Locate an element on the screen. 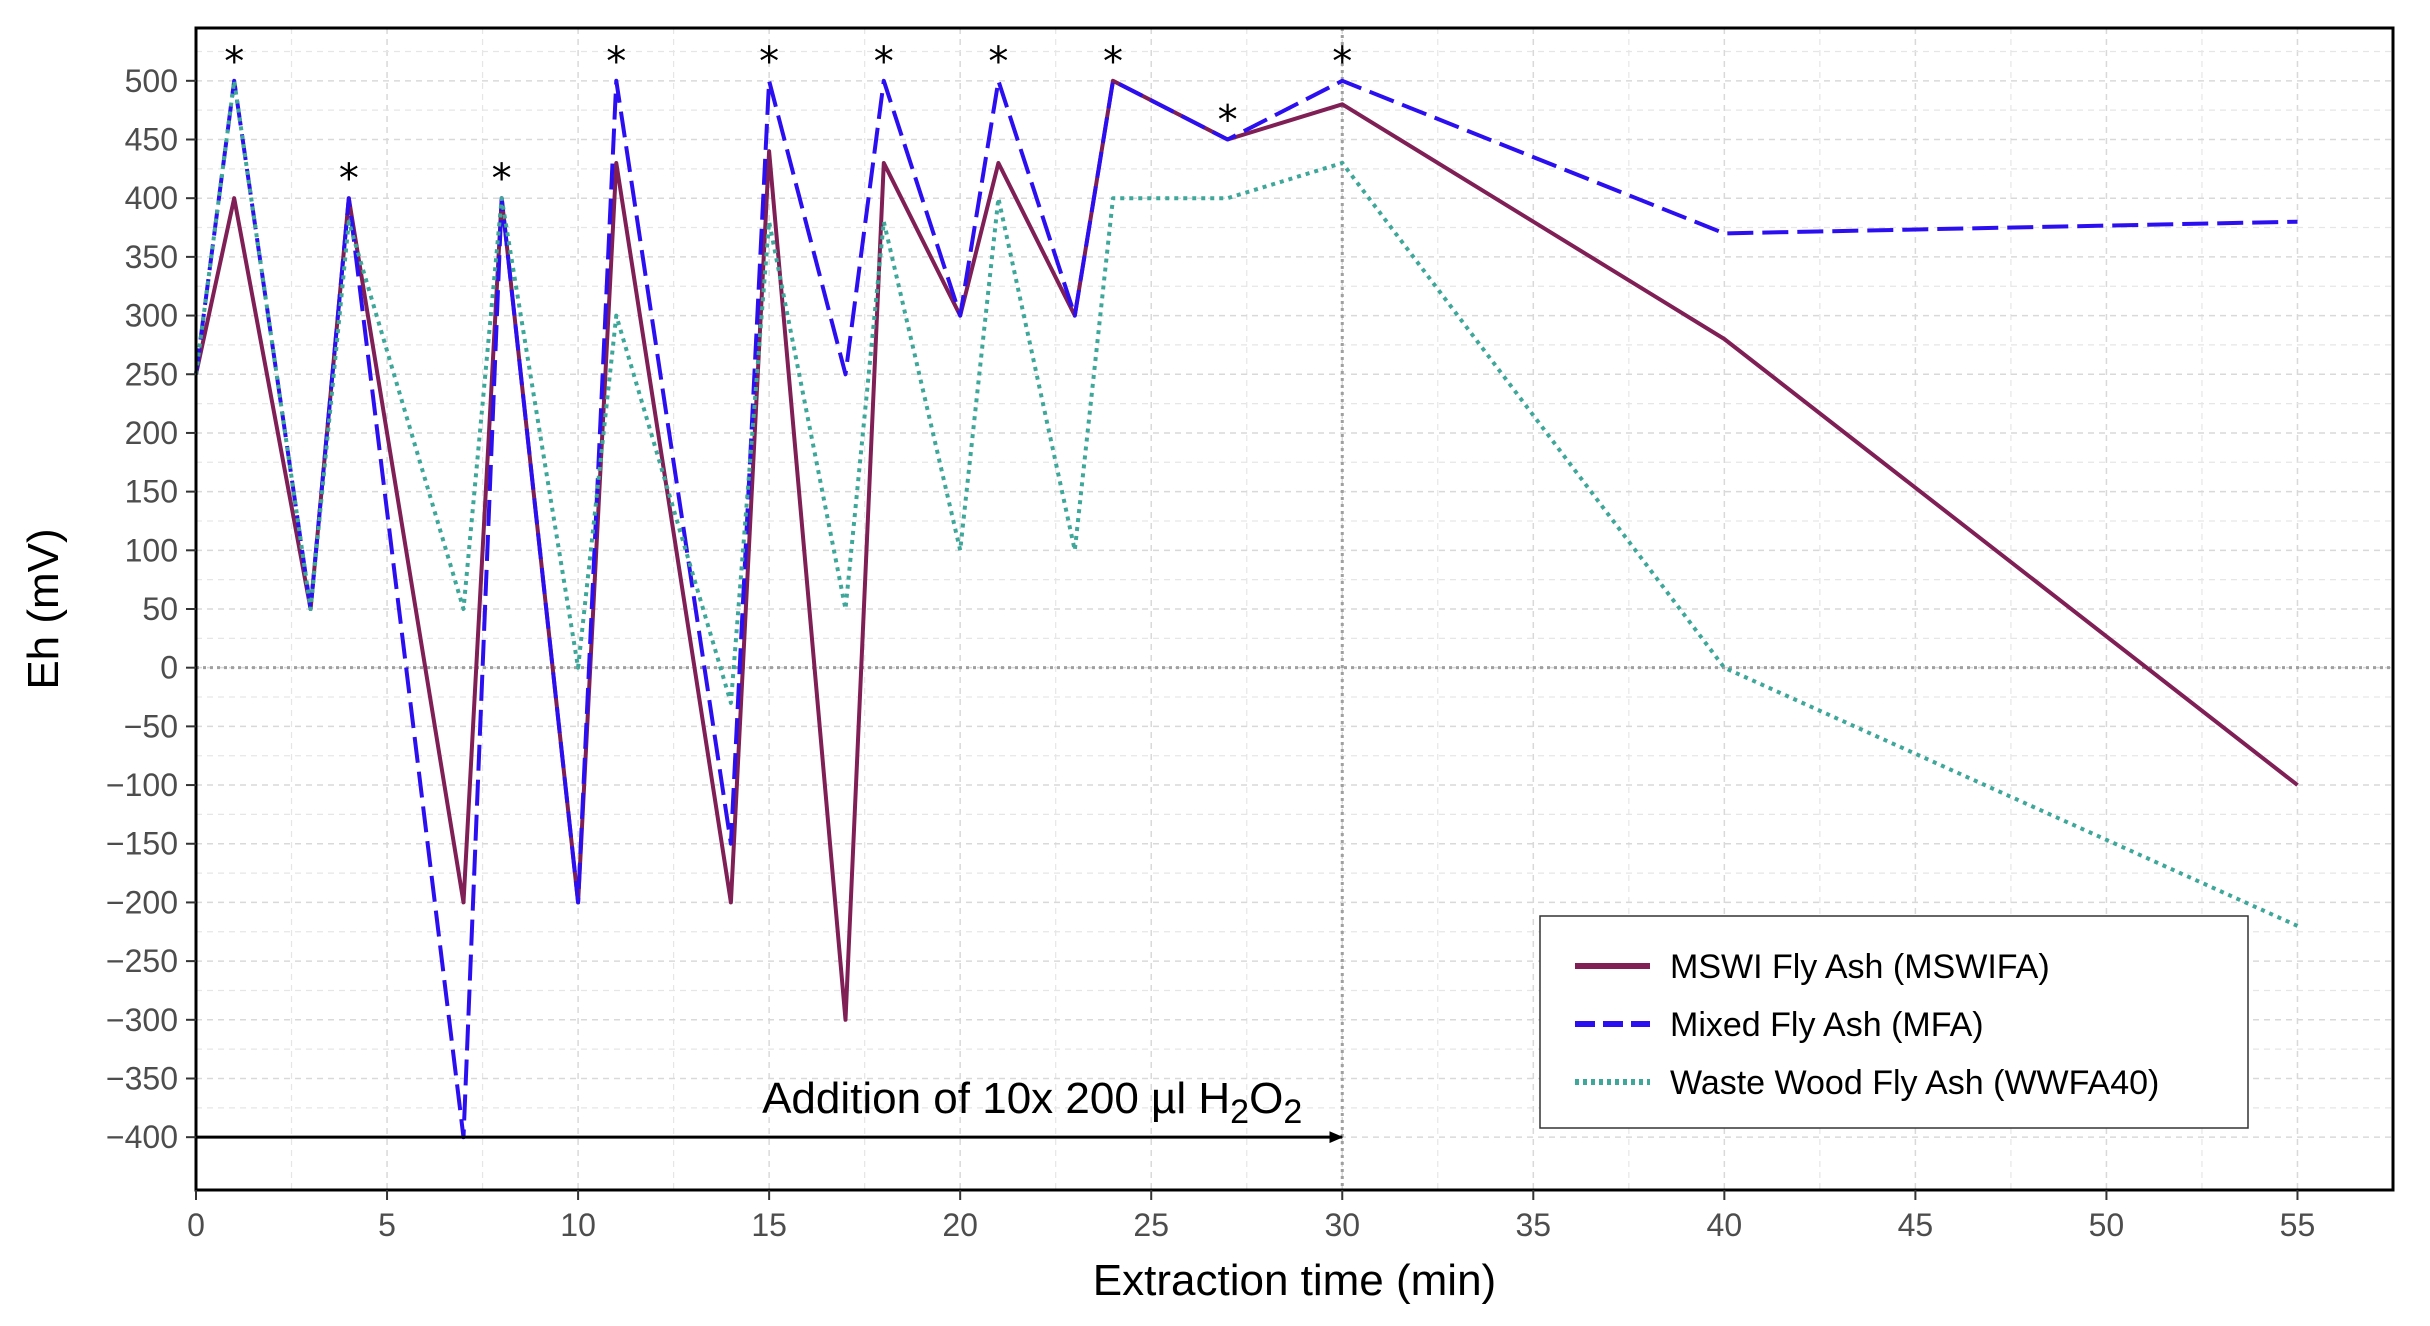 The image size is (2430, 1326). y-tick-label: −350 is located at coordinates (142, 1078).